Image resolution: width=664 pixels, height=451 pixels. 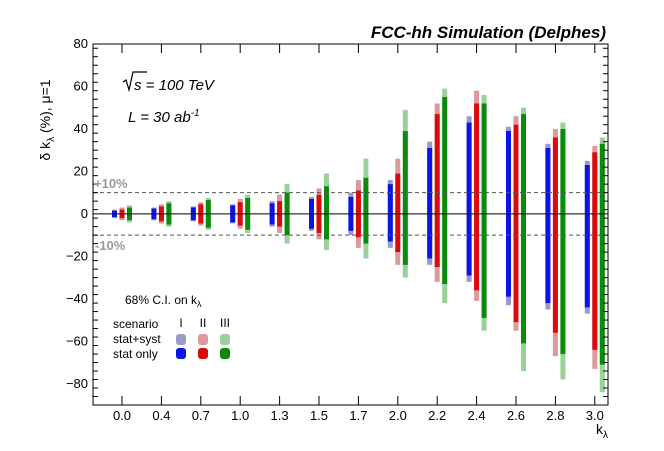 I want to click on minus-ten-label: -10%, so click(x=110, y=245).